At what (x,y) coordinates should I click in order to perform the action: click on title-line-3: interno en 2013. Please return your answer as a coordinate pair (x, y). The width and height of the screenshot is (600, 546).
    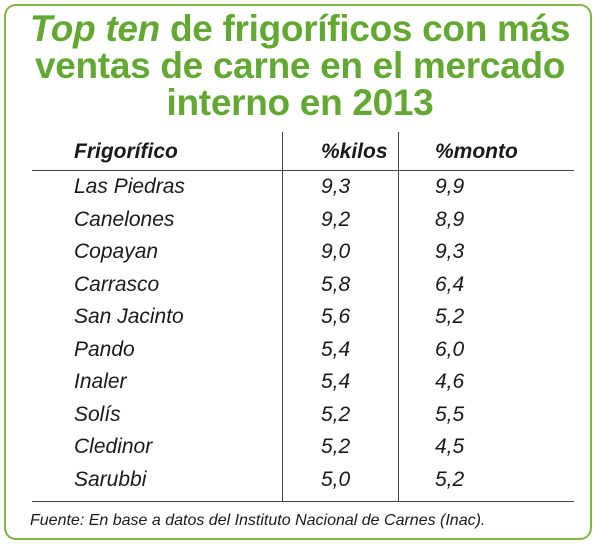
    Looking at the image, I should click on (300, 102).